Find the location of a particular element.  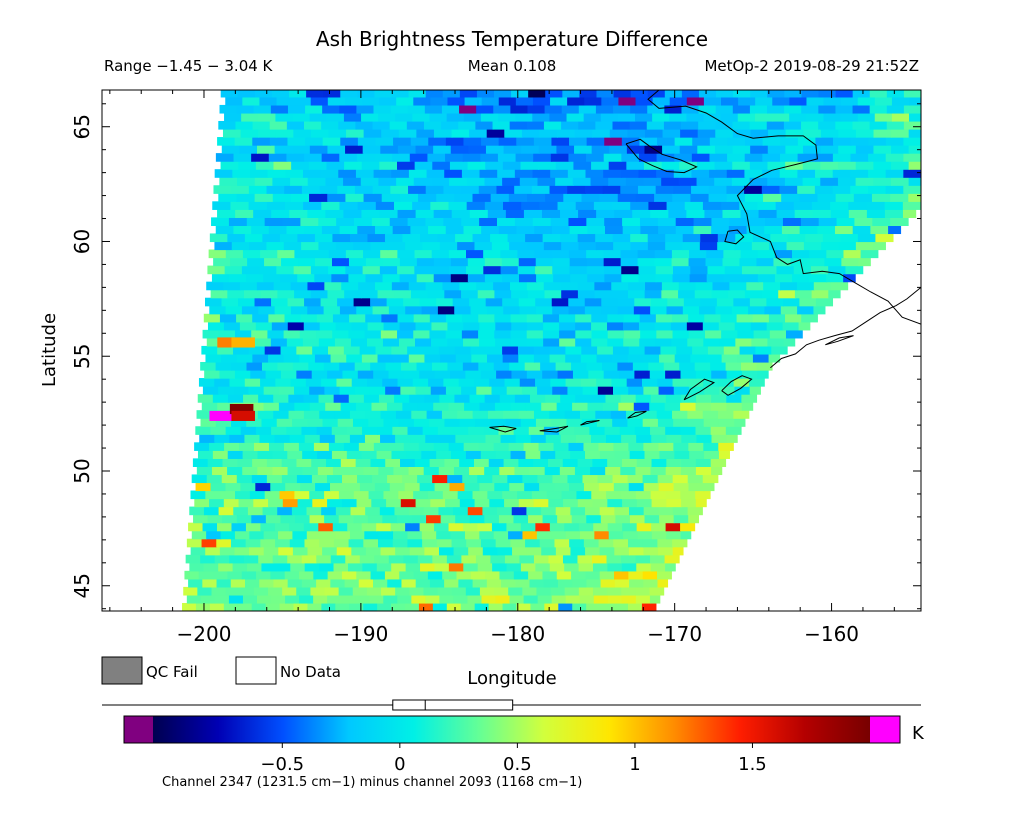

y-tick-label: 55 is located at coordinates (82, 356).